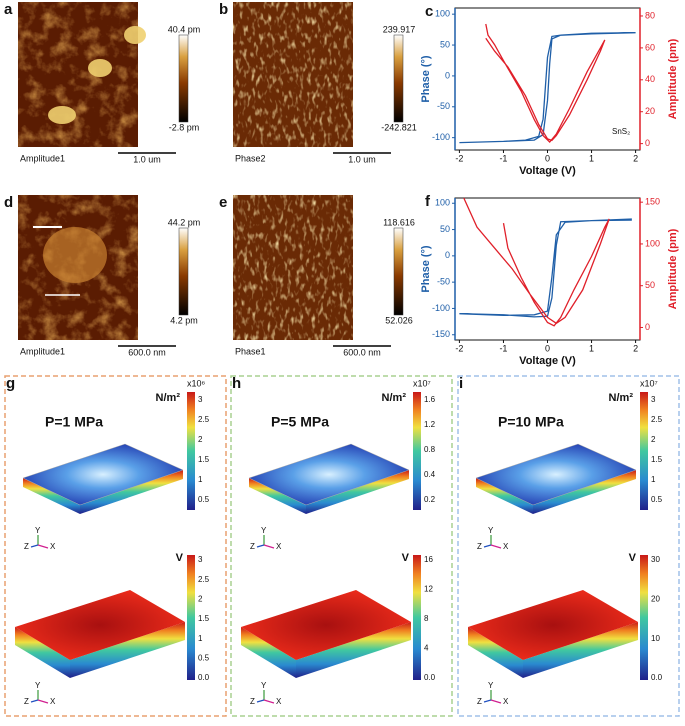  What do you see at coordinates (204, 419) in the screenshot?
I see `stress-tick: 2.5` at bounding box center [204, 419].